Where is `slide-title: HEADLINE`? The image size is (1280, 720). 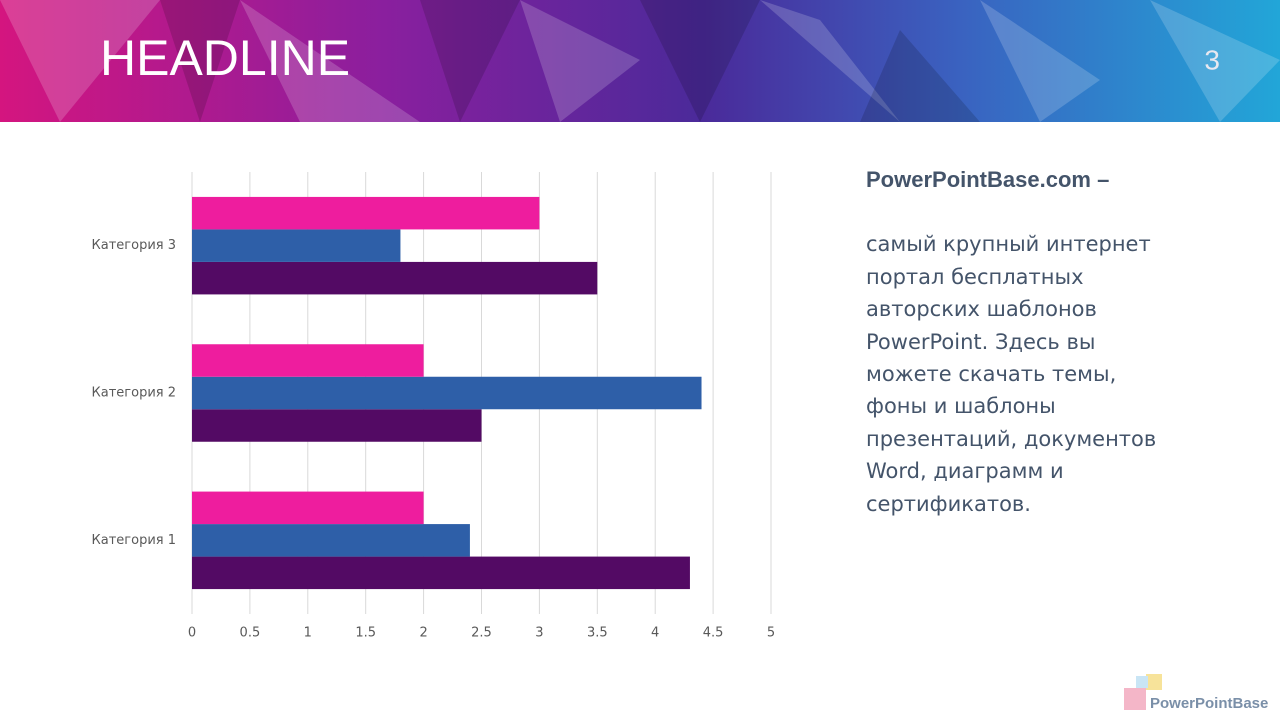
slide-title: HEADLINE is located at coordinates (225, 58).